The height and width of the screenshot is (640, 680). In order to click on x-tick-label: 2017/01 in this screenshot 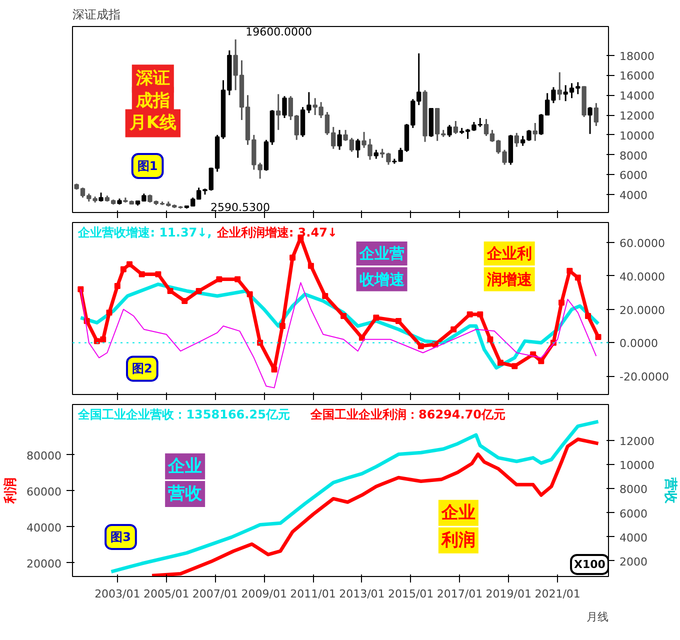, I will do `click(459, 594)`.